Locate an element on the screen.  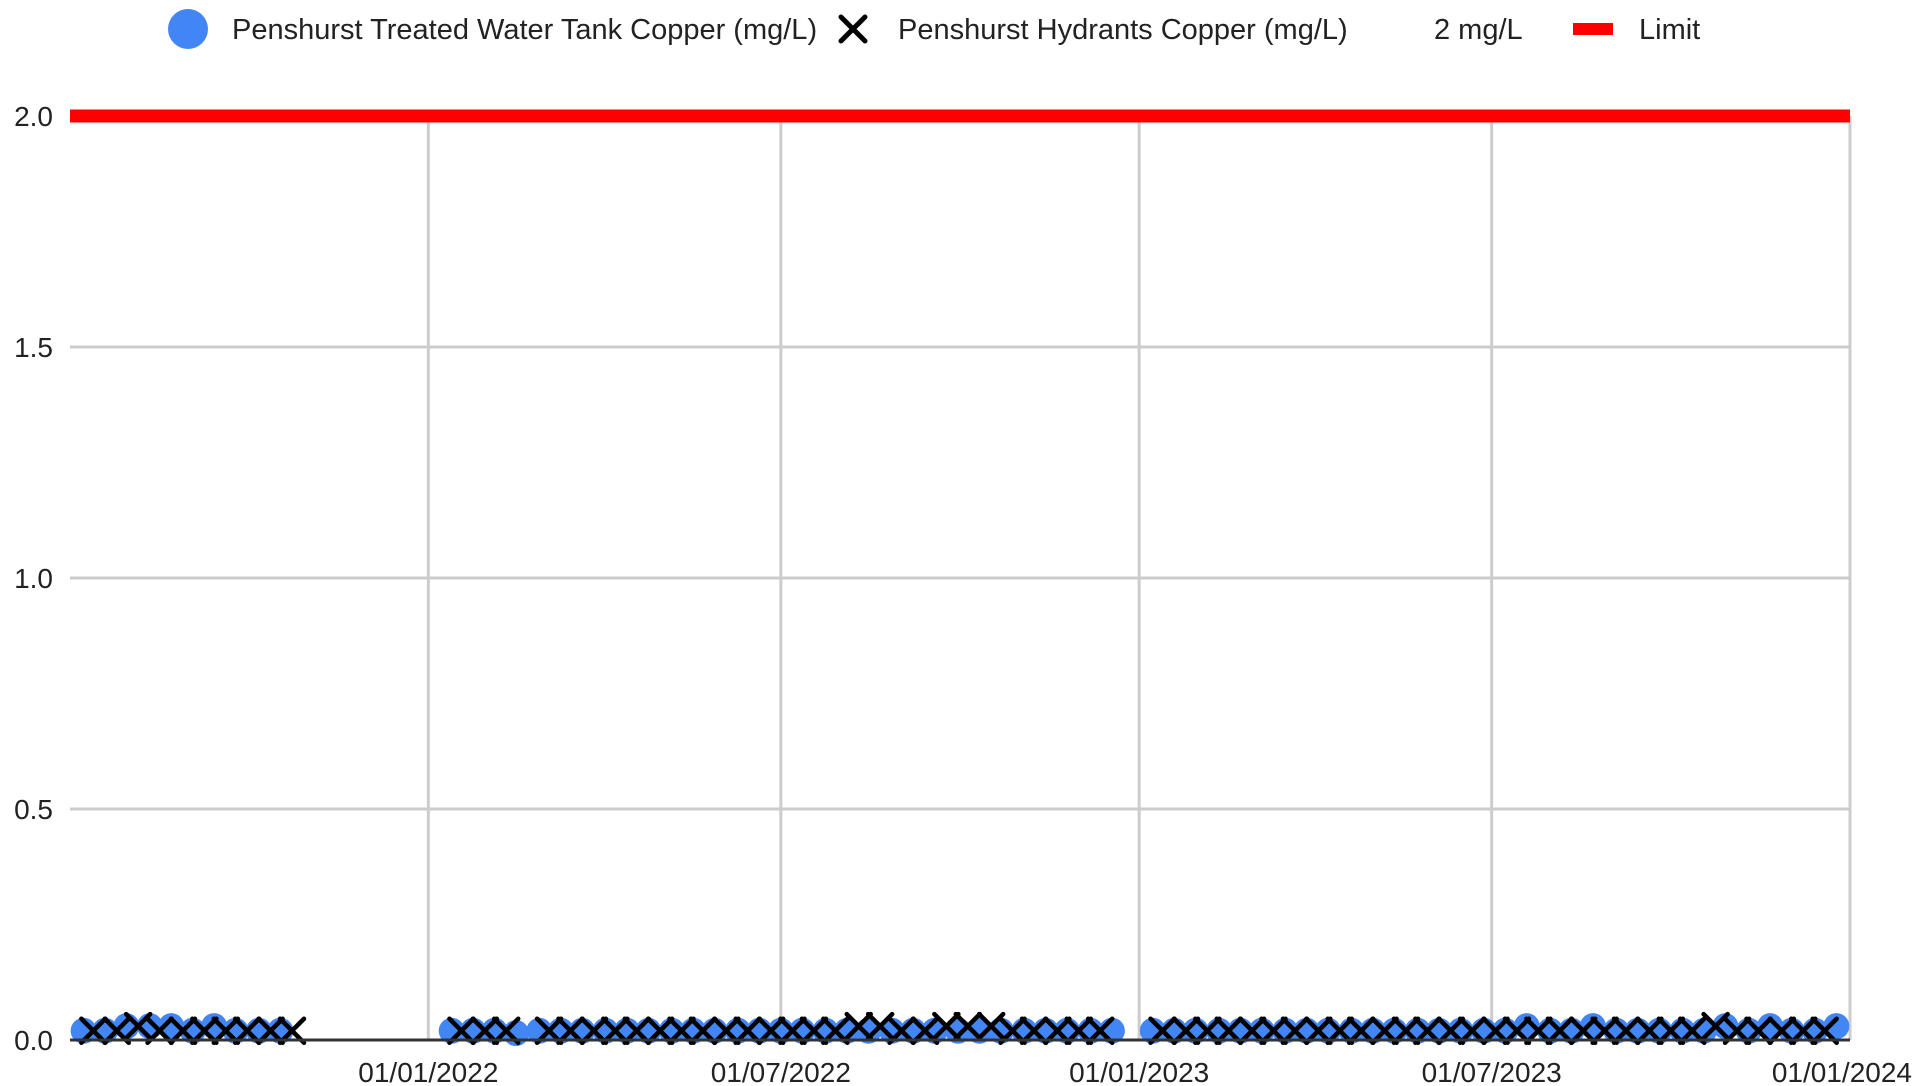
y-tick-label: 2.0 is located at coordinates (33, 116).